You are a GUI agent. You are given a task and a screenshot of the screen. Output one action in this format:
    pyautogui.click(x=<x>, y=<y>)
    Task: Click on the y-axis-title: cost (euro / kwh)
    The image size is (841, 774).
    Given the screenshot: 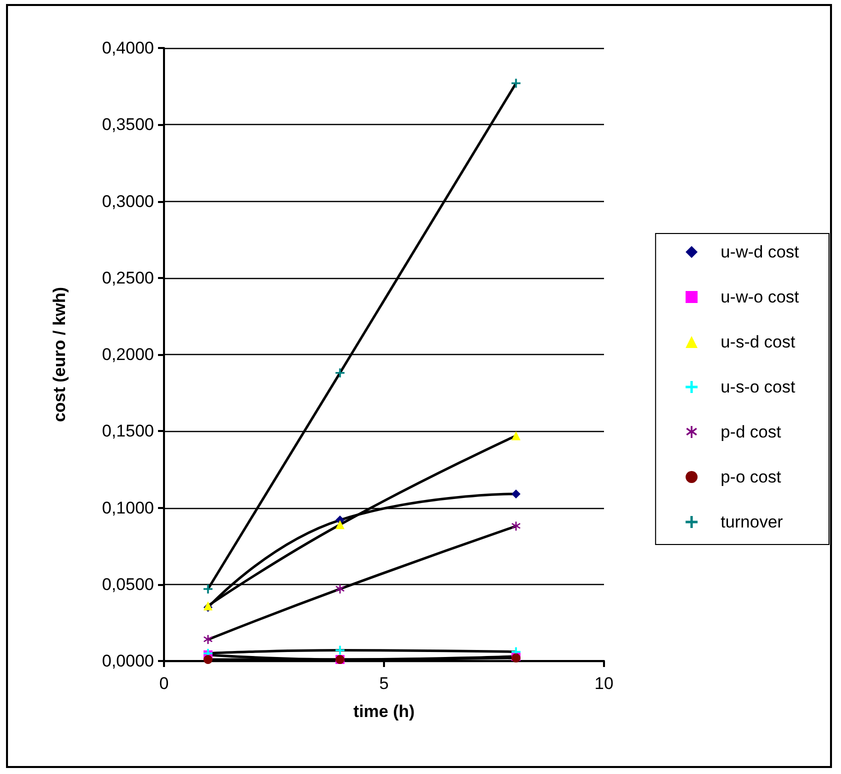 What is the action you would take?
    pyautogui.click(x=59, y=354)
    